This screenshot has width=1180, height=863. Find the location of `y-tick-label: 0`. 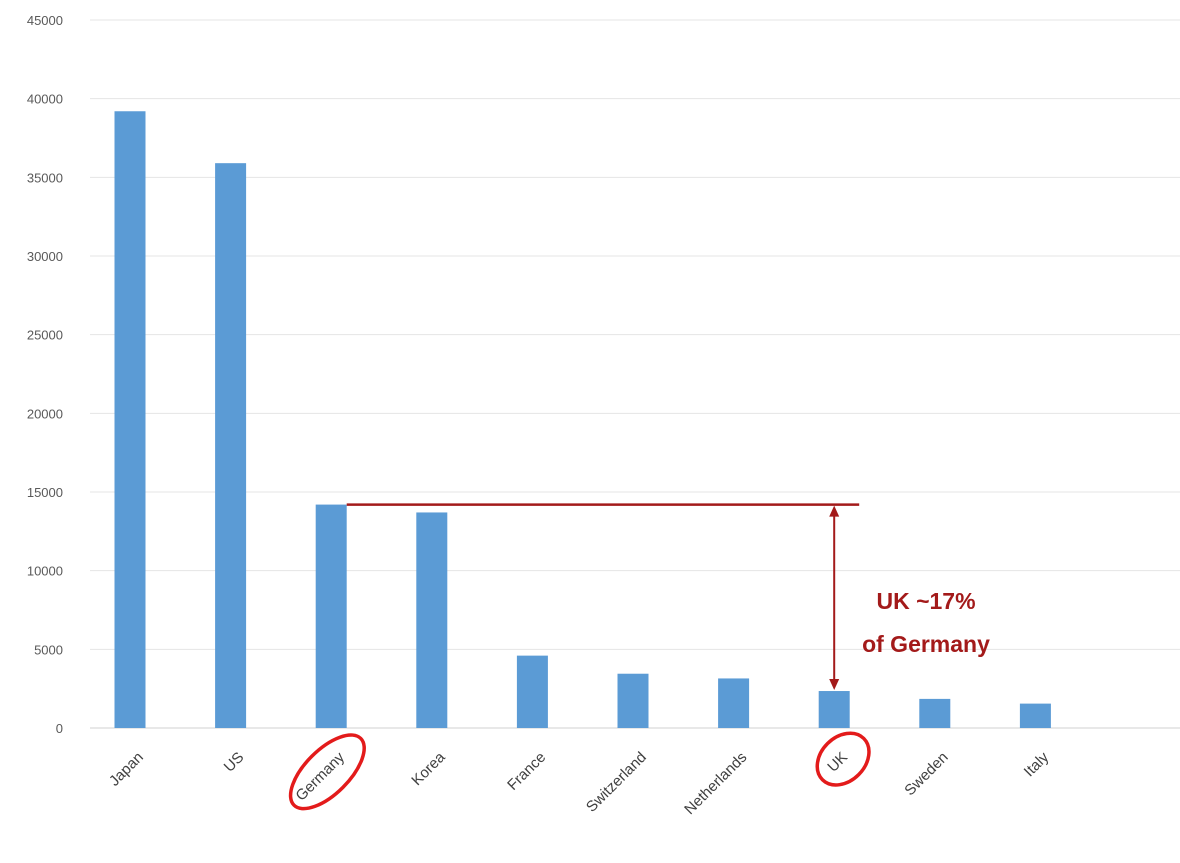

y-tick-label: 0 is located at coordinates (59, 728).